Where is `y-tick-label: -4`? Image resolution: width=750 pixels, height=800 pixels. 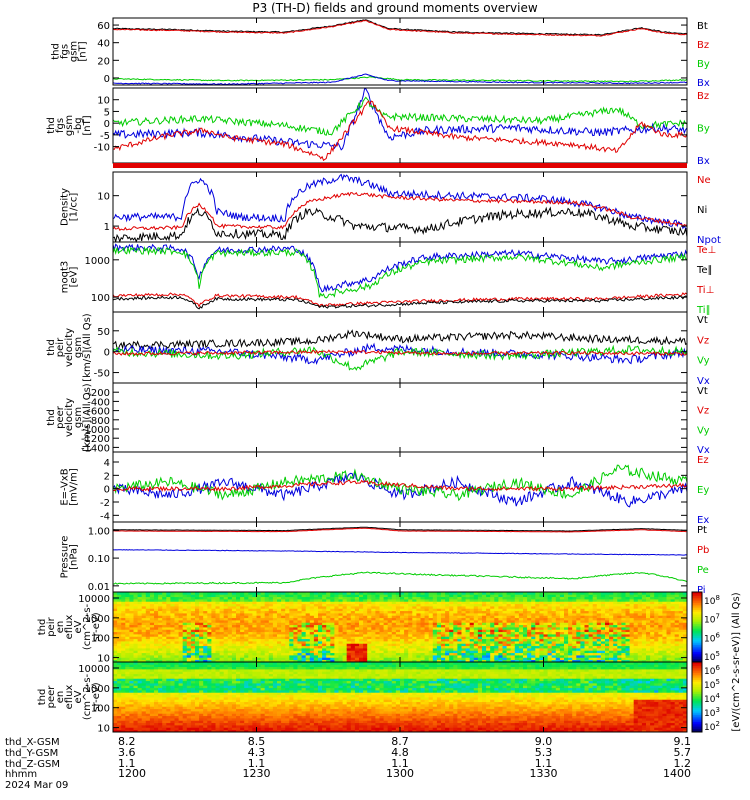
y-tick-label: -4 is located at coordinates (105, 516).